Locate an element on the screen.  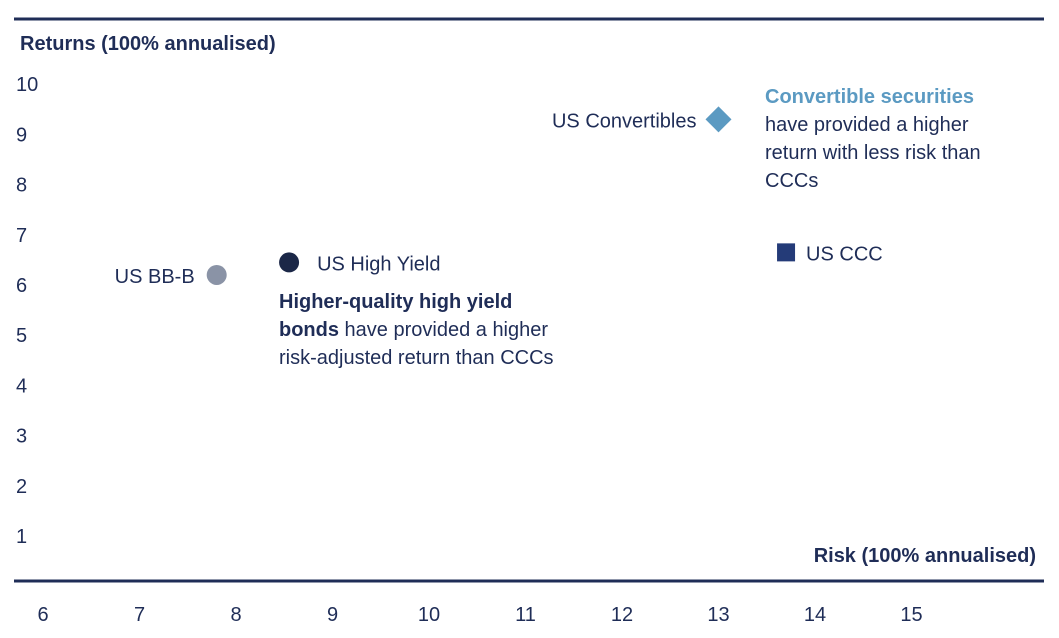
point-label-us-bb-b: US BB-B is located at coordinates (155, 277).